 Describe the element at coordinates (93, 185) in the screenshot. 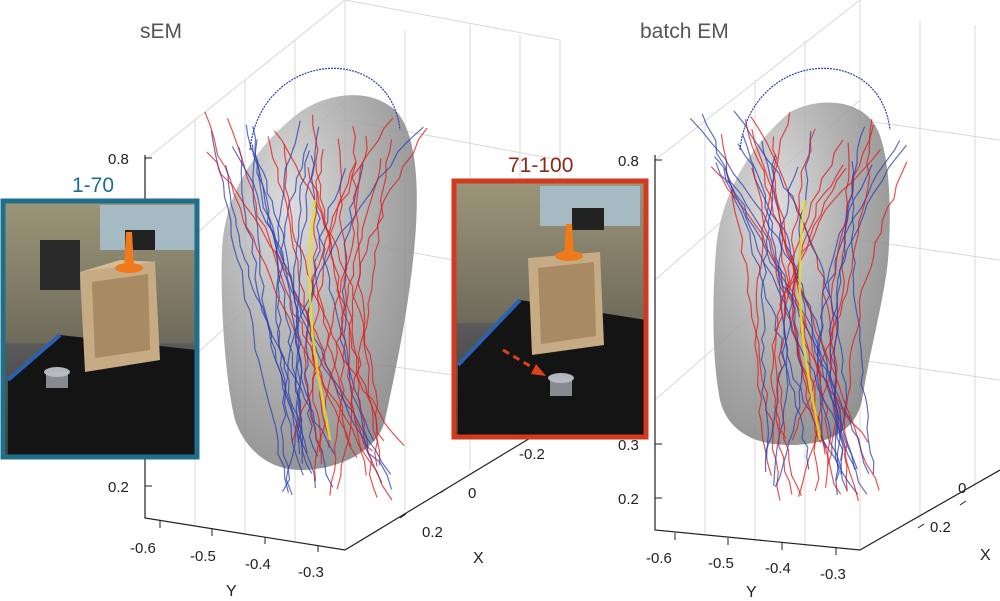

I see `inset-1-label: 1-70` at that location.